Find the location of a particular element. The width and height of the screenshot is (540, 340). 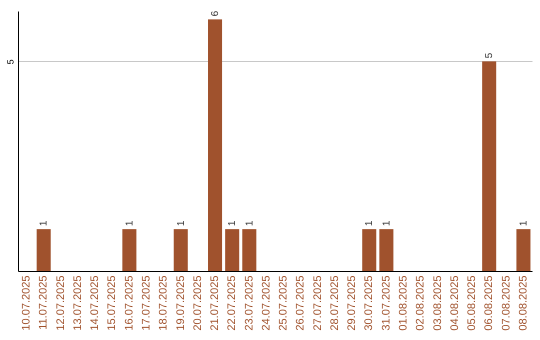

x-tick-label: 12.07.2025 is located at coordinates (60, 303).